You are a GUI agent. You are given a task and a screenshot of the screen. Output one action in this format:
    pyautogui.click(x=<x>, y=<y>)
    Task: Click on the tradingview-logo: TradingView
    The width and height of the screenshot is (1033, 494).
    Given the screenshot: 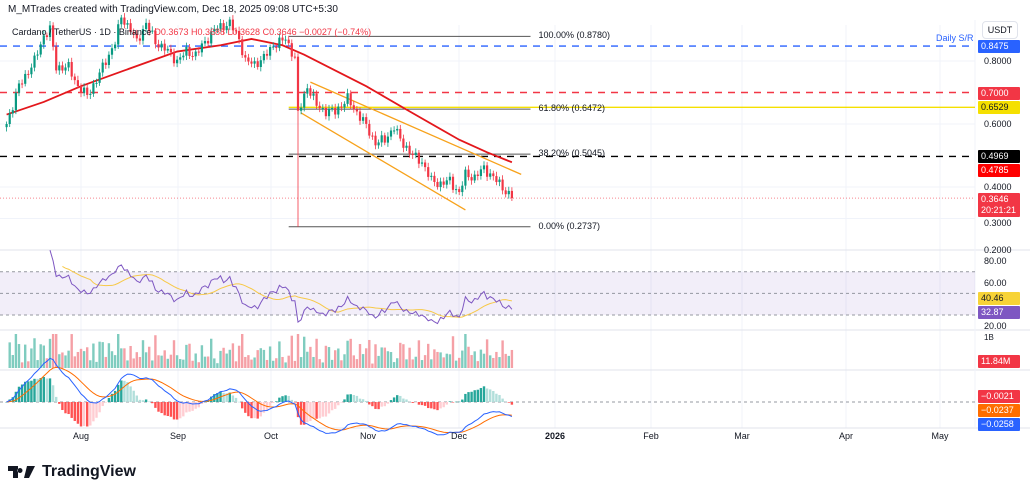 What is the action you would take?
    pyautogui.click(x=72, y=472)
    